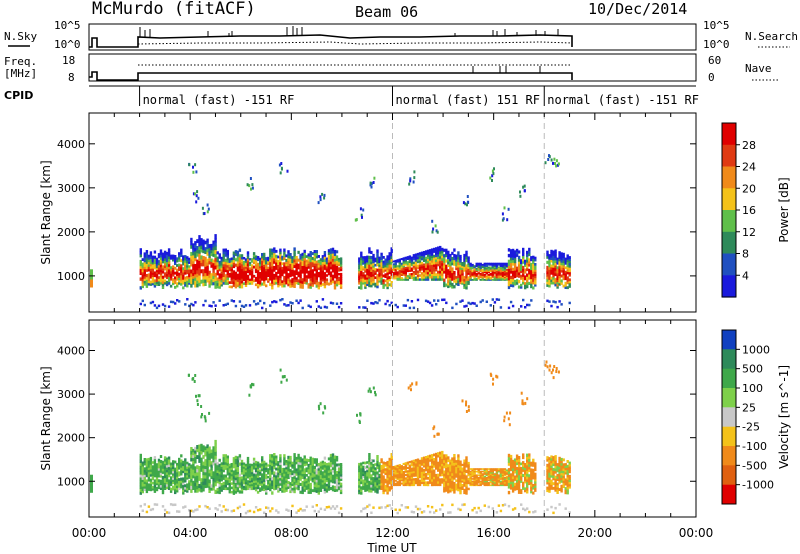 The width and height of the screenshot is (800, 554). What do you see at coordinates (749, 232) in the screenshot?
I see `colorbar-tick-label: 12` at bounding box center [749, 232].